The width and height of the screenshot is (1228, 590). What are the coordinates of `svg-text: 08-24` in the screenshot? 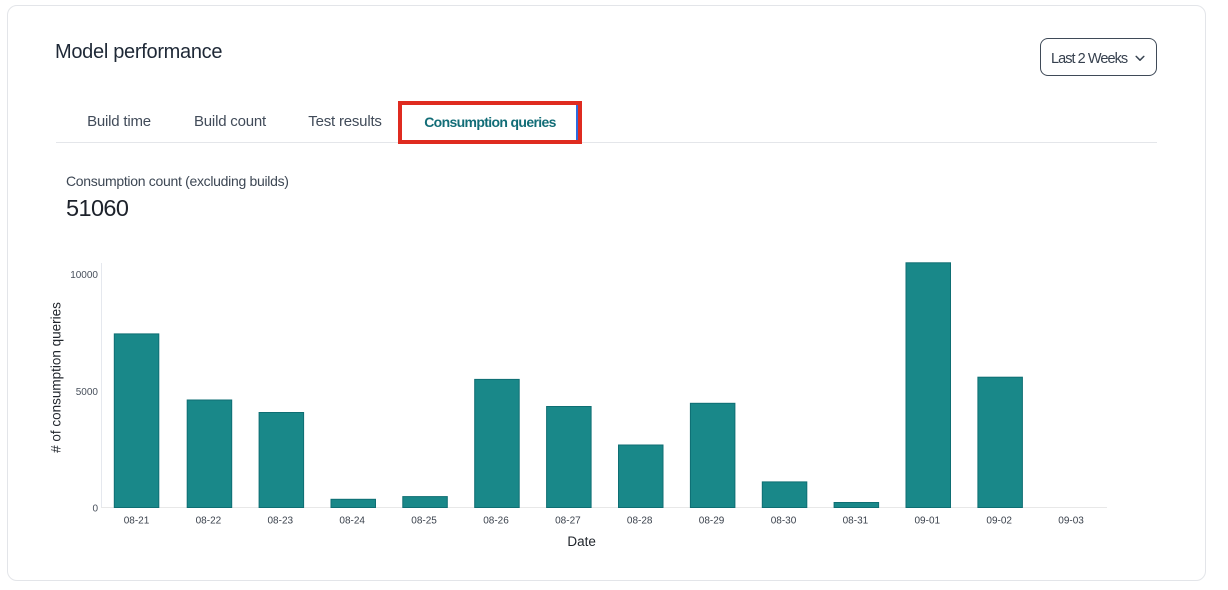 It's located at (352, 521).